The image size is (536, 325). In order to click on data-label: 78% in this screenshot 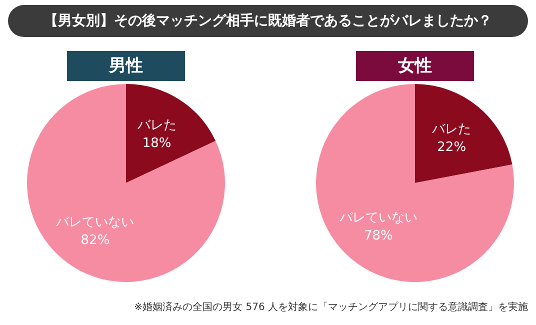, I will do `click(378, 236)`.